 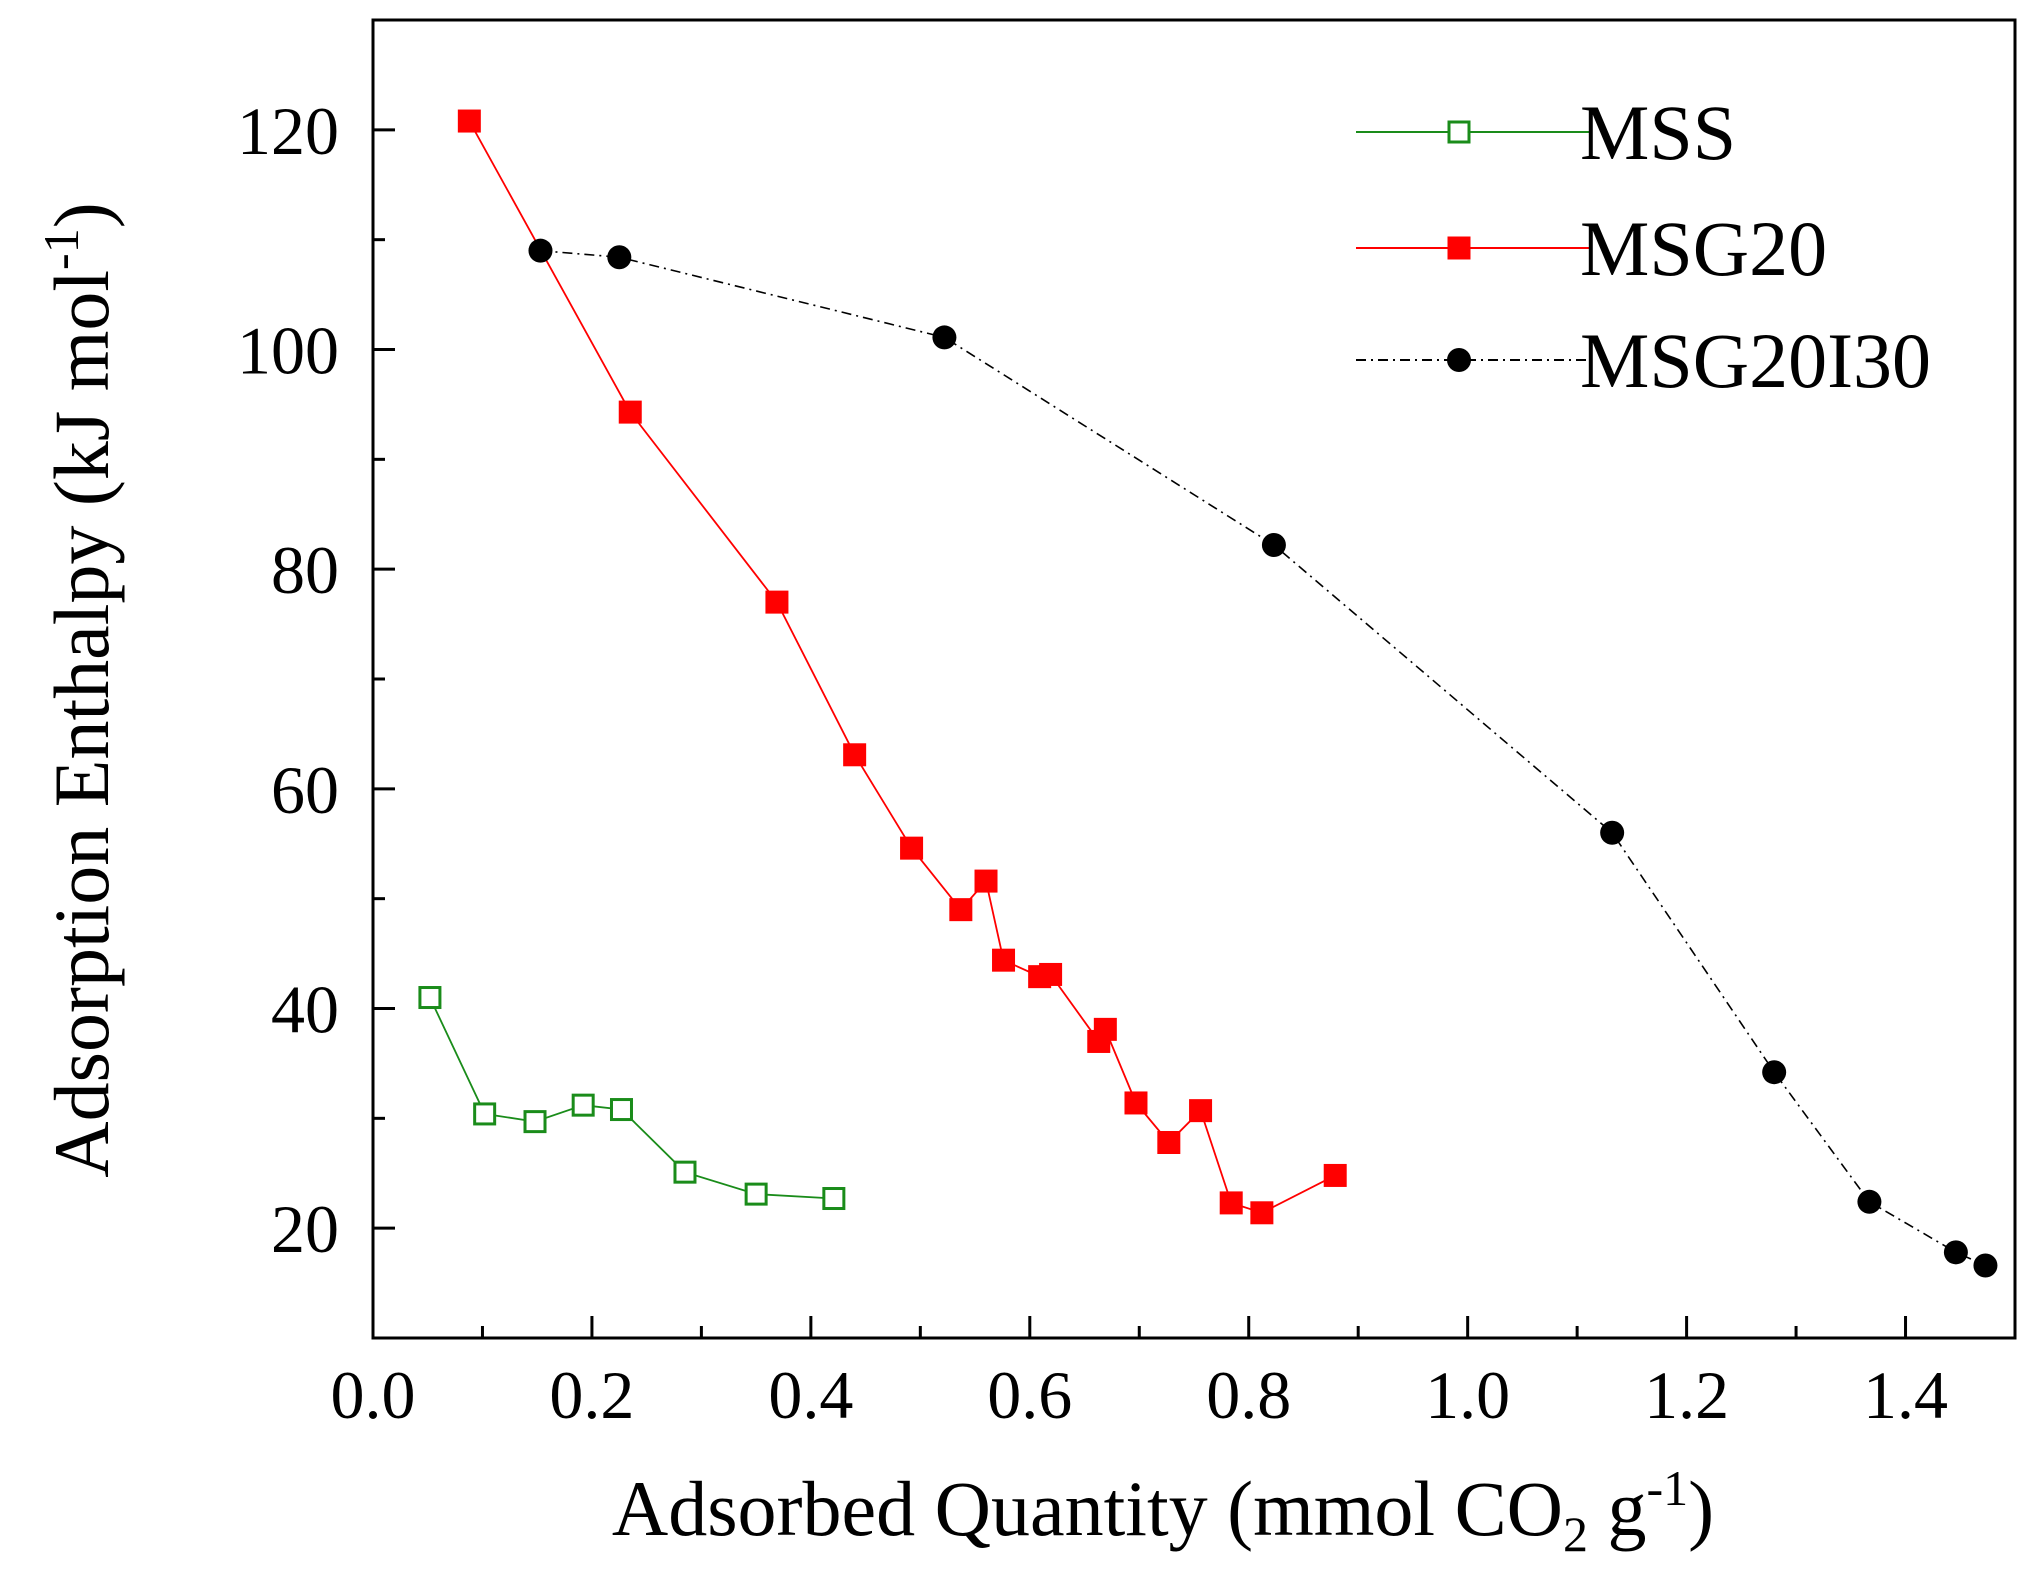 I want to click on y-tick-label: 40, so click(x=305, y=1010).